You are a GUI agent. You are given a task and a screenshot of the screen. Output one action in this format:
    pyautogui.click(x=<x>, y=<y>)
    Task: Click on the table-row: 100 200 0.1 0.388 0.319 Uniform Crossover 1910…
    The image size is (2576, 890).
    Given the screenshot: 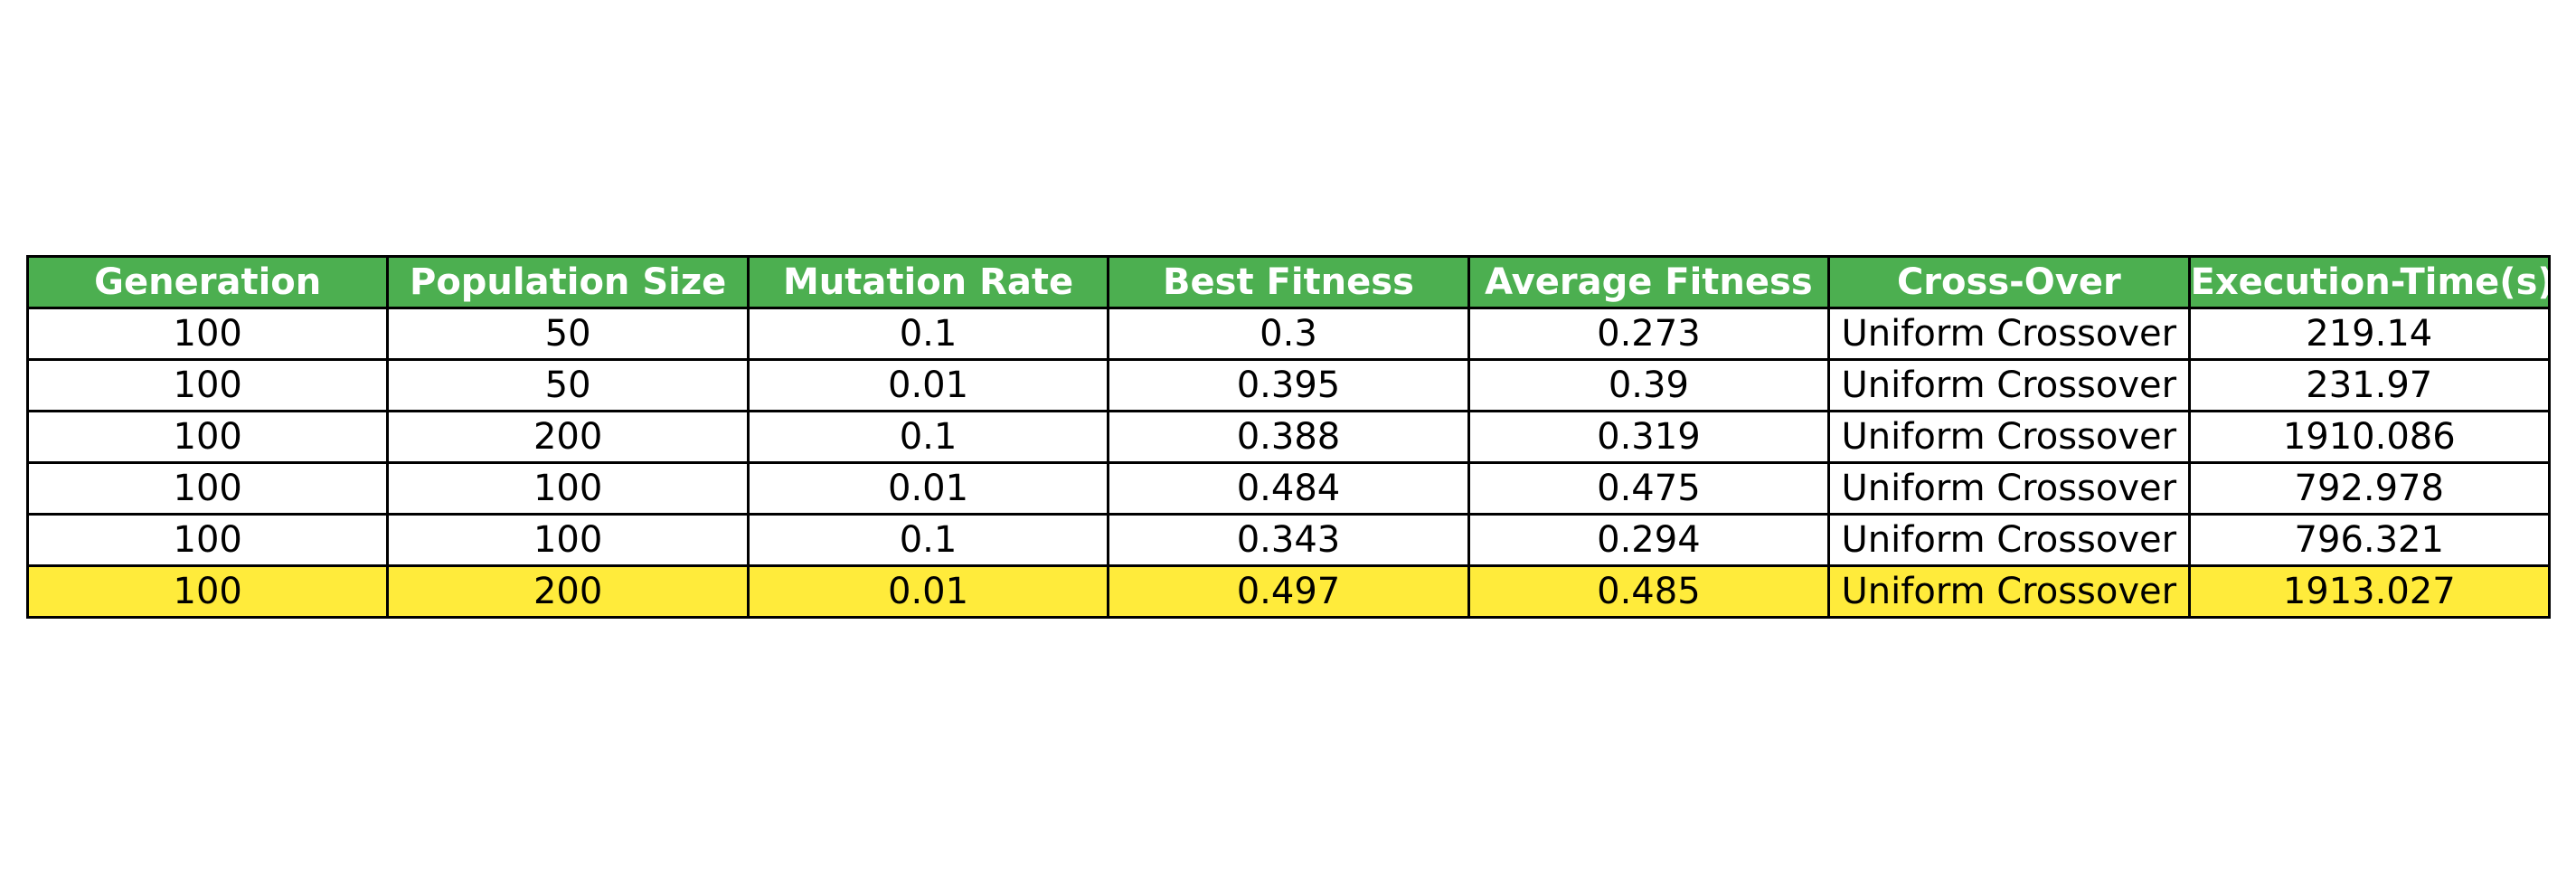 What is the action you would take?
    pyautogui.click(x=1288, y=437)
    